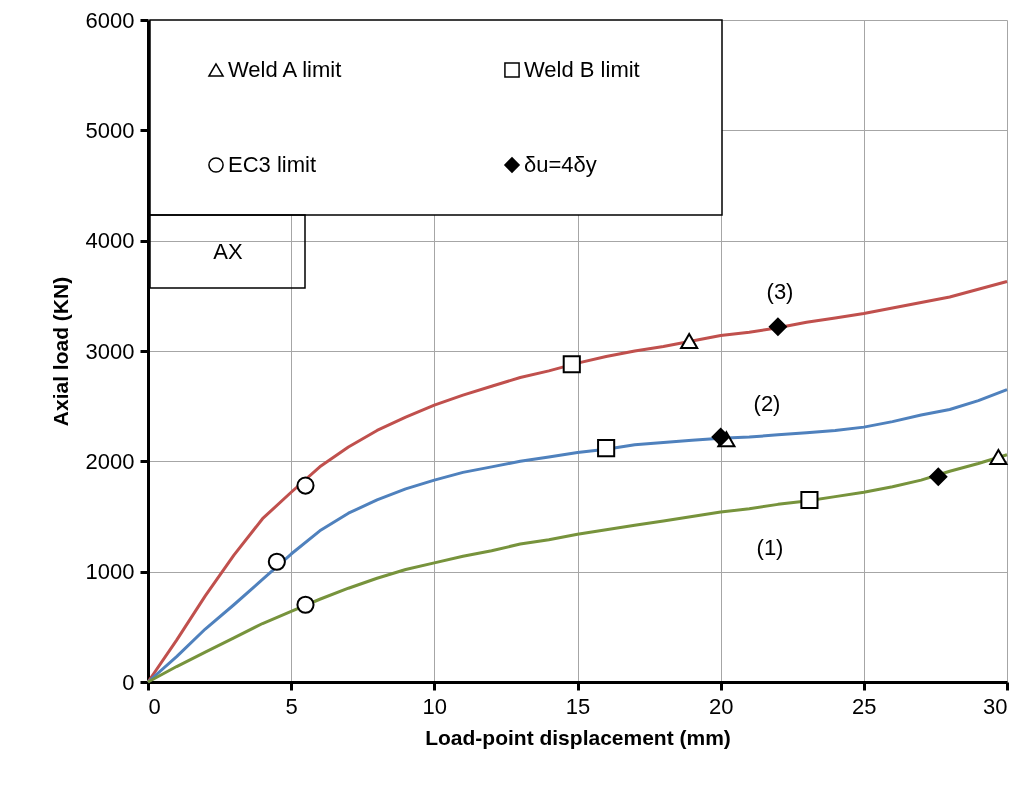 This screenshot has height=794, width=1027. I want to click on legend-label: δu=4δy, so click(560, 164).